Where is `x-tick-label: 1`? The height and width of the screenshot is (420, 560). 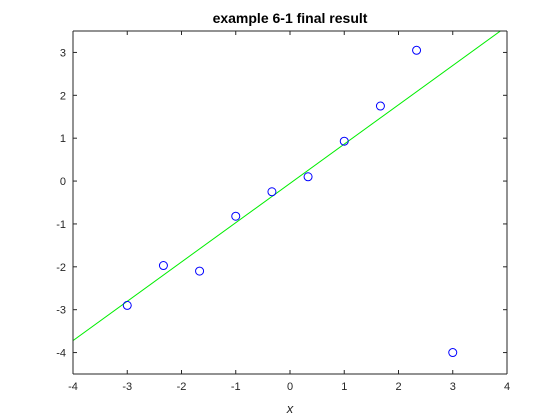
x-tick-label: 1 is located at coordinates (344, 387).